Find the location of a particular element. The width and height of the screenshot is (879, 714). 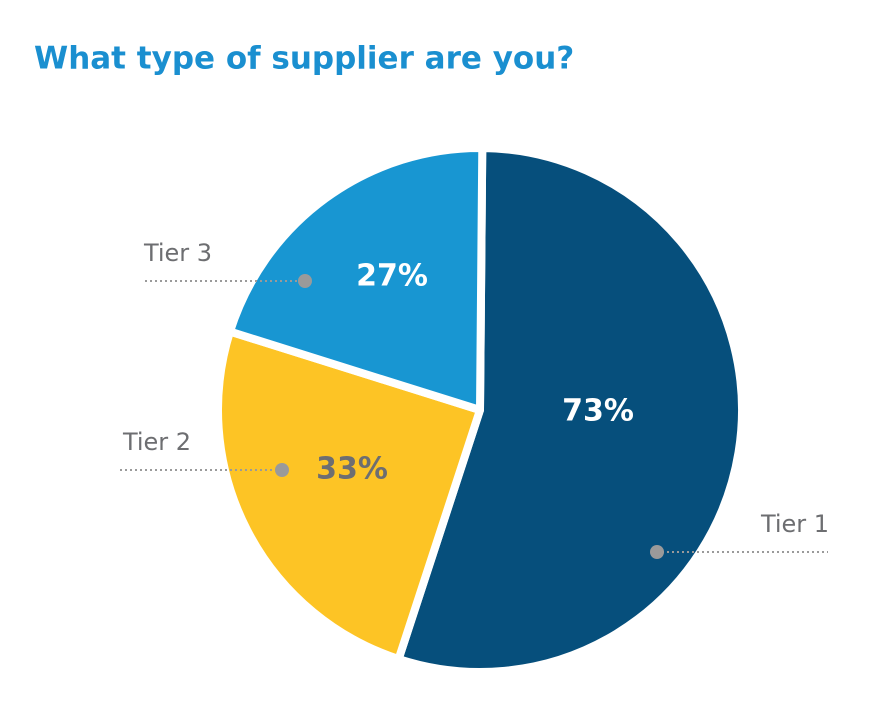

category-label: Tier 2 is located at coordinates (156, 442).